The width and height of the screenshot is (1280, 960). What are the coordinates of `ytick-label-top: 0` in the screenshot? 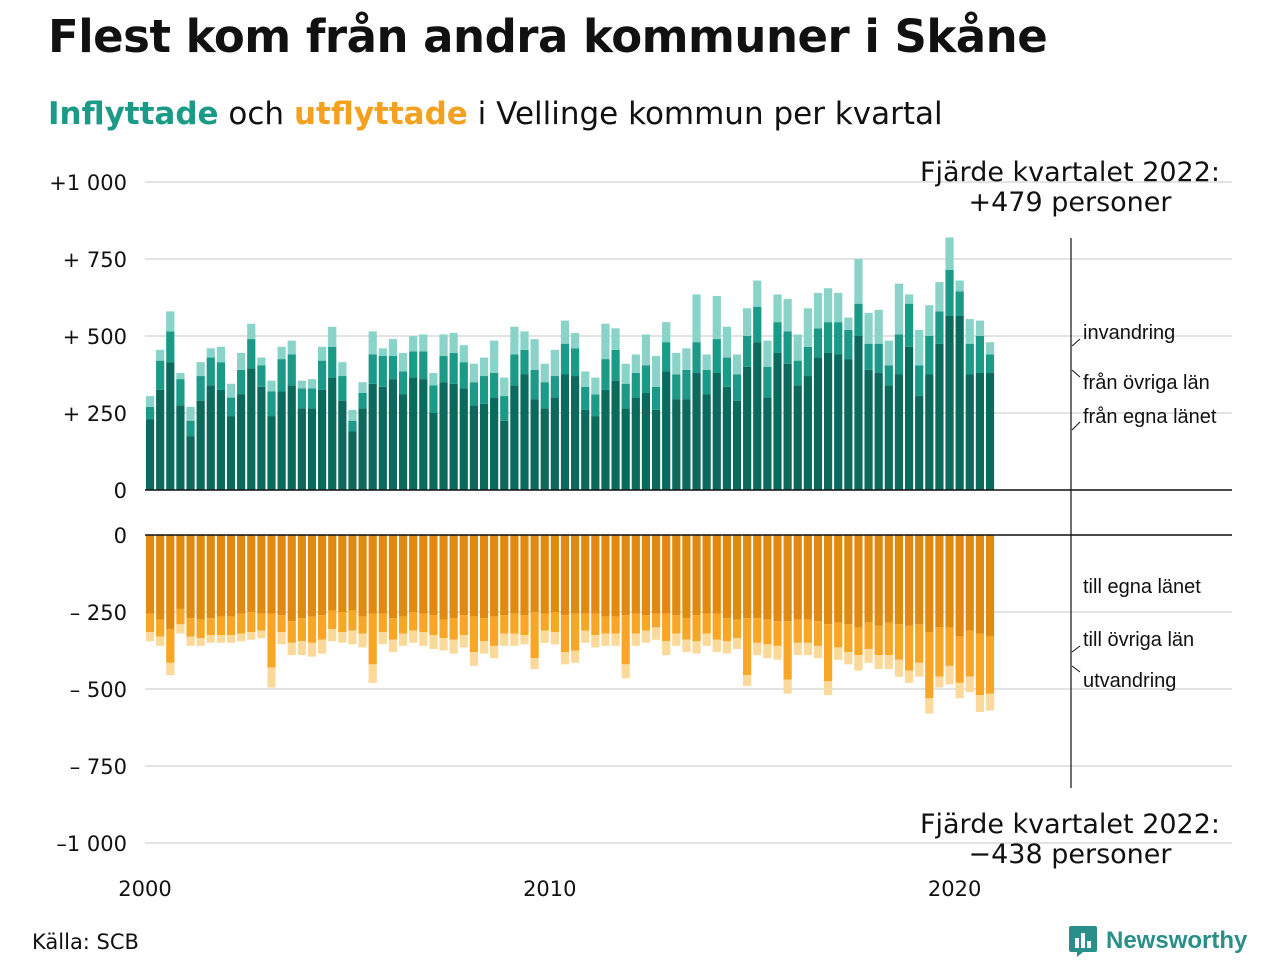 It's located at (120, 491).